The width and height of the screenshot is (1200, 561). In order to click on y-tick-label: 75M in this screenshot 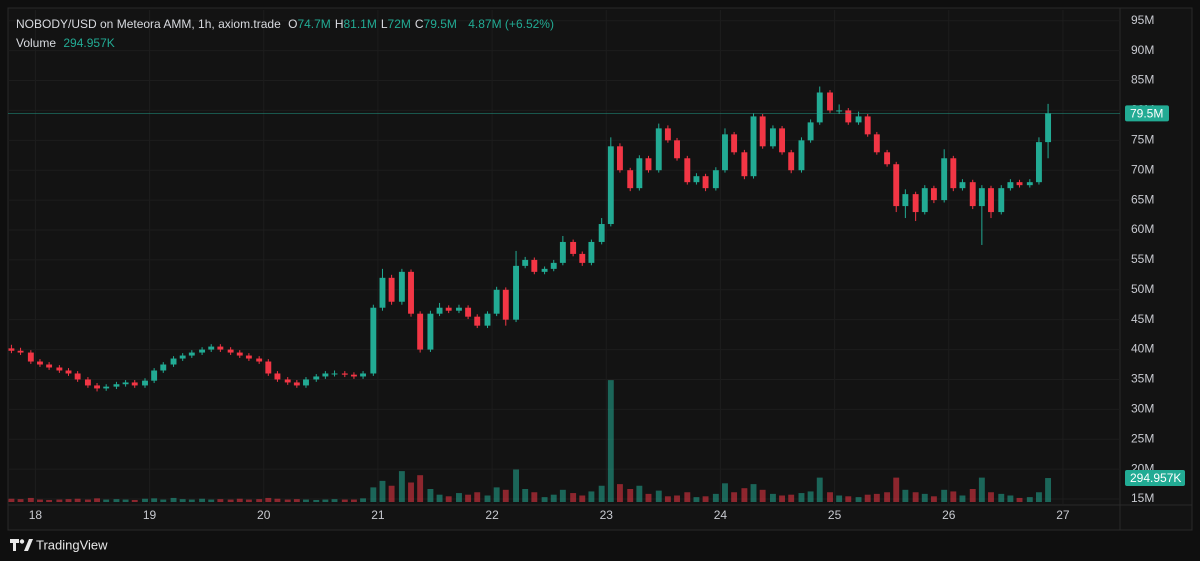, I will do `click(1142, 139)`.